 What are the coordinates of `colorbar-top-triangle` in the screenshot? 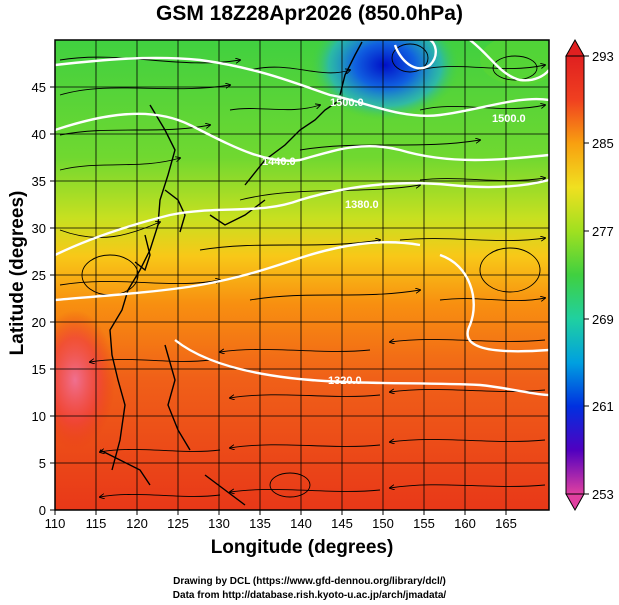 It's located at (575, 47).